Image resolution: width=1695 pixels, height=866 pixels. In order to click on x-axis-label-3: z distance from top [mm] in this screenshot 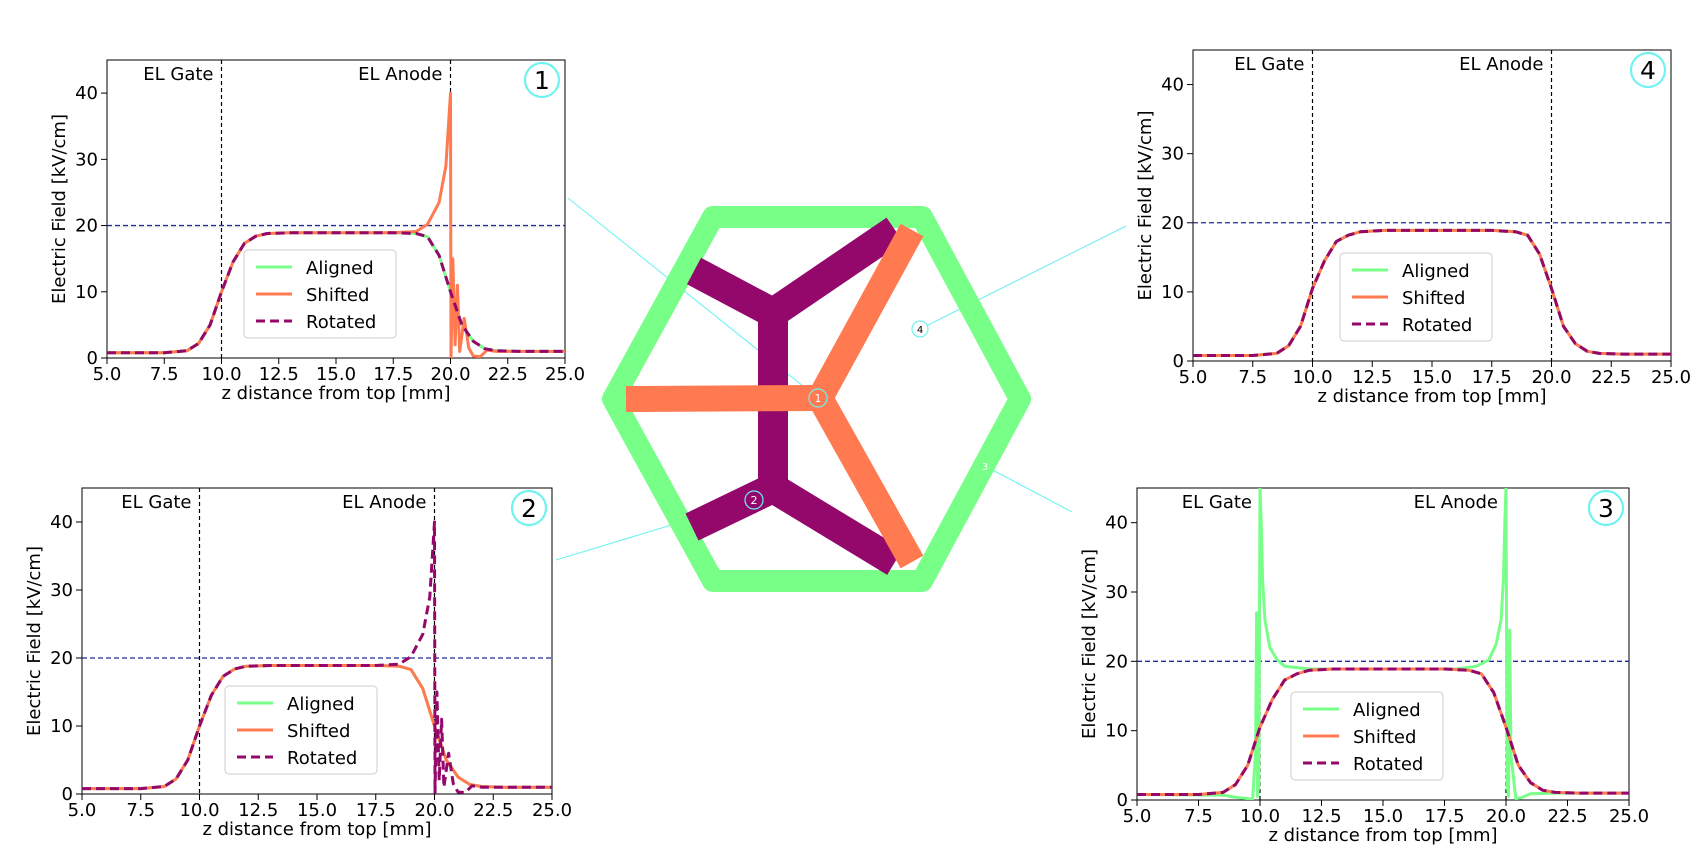, I will do `click(1382, 835)`.